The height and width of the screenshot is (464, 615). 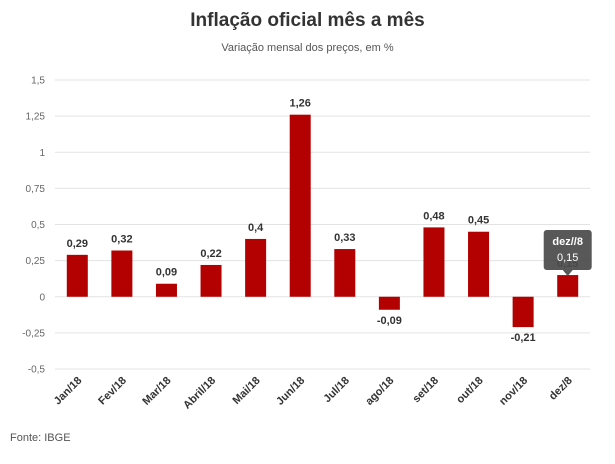 What do you see at coordinates (389, 321) in the screenshot?
I see `data-label: -0,09` at bounding box center [389, 321].